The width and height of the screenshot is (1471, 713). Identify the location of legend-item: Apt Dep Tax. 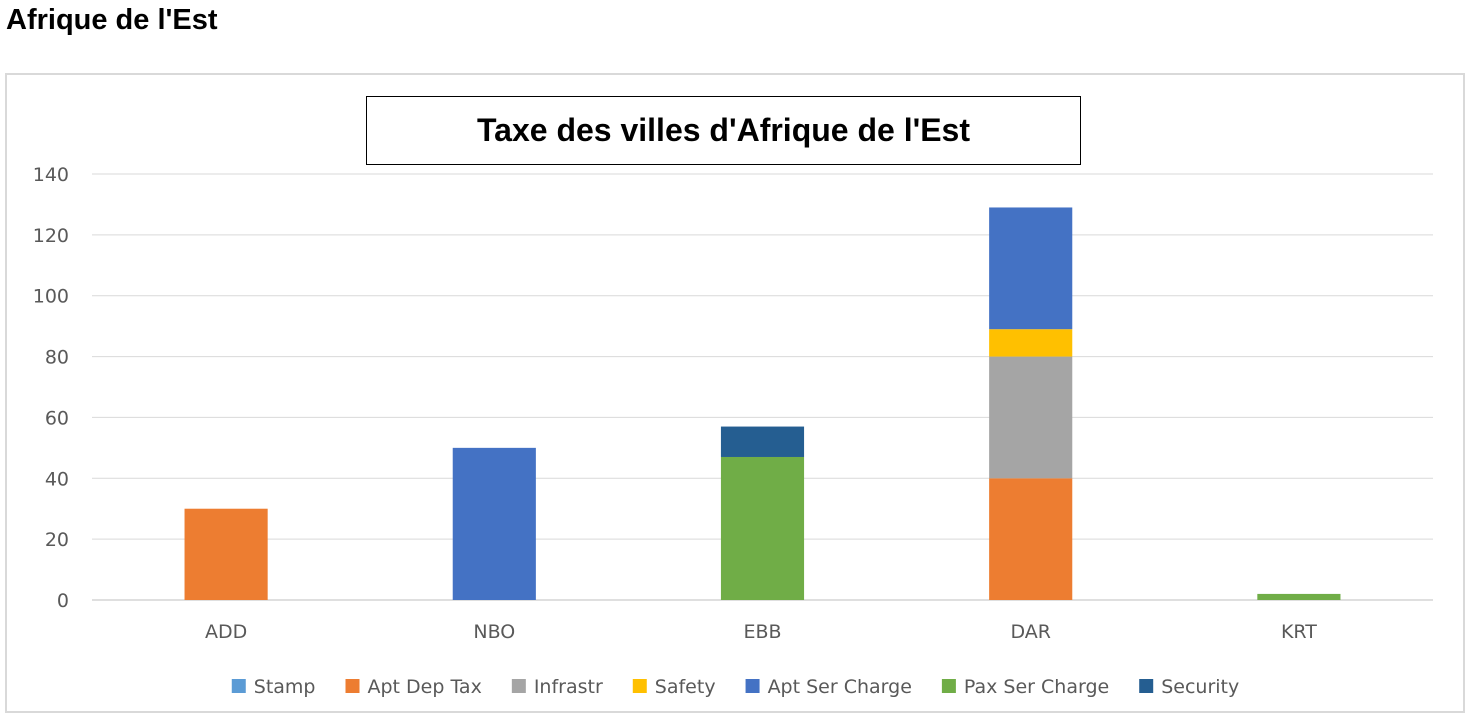
(413, 687).